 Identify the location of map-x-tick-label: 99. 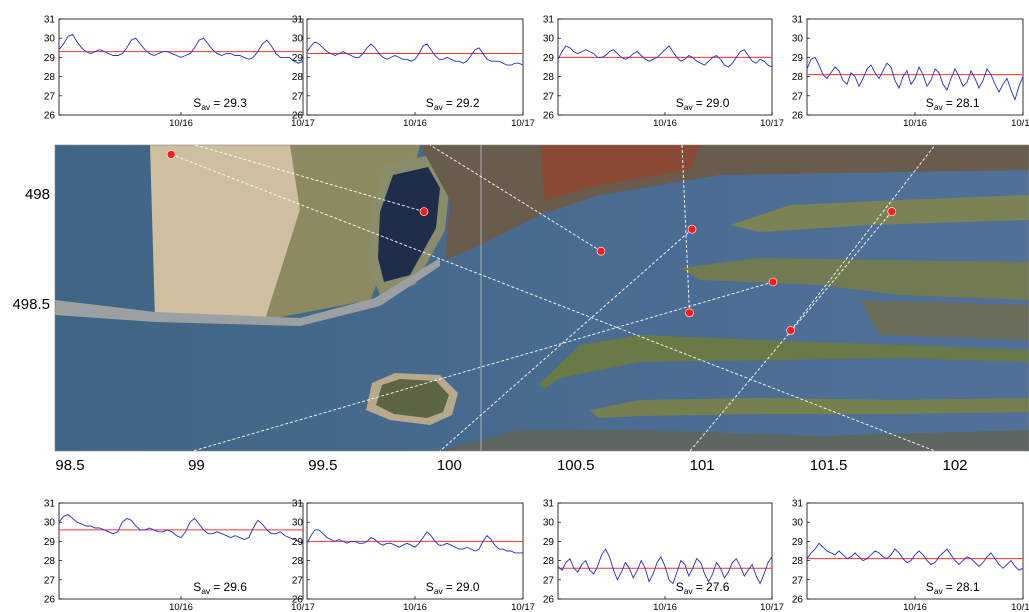
(196, 465).